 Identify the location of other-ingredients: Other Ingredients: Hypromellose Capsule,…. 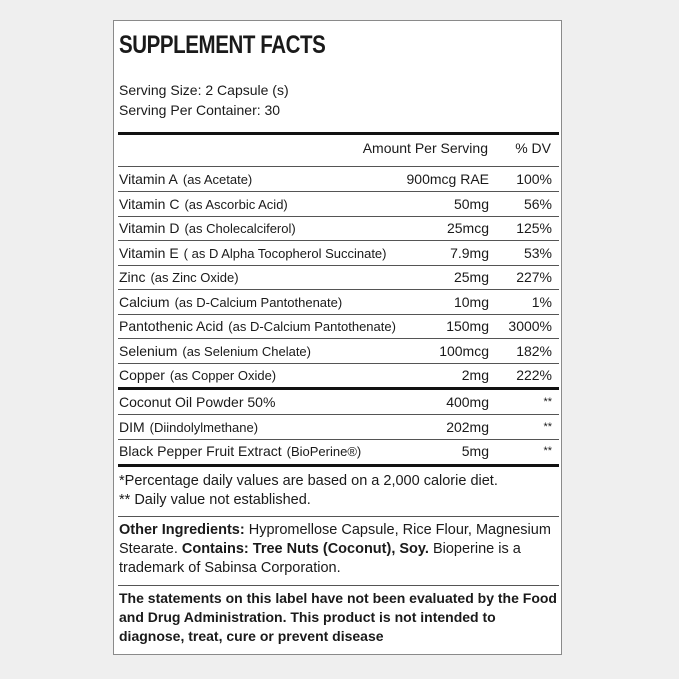
(340, 549).